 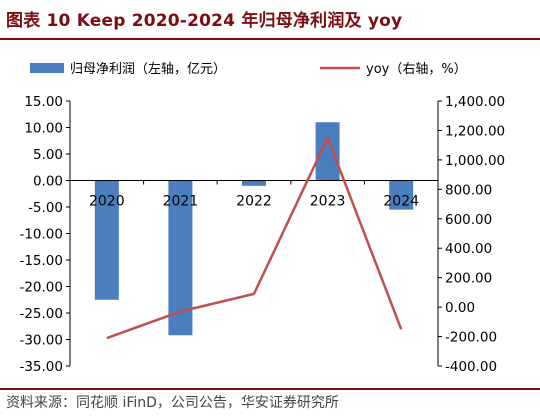 I want to click on footer-divider, so click(x=270, y=389).